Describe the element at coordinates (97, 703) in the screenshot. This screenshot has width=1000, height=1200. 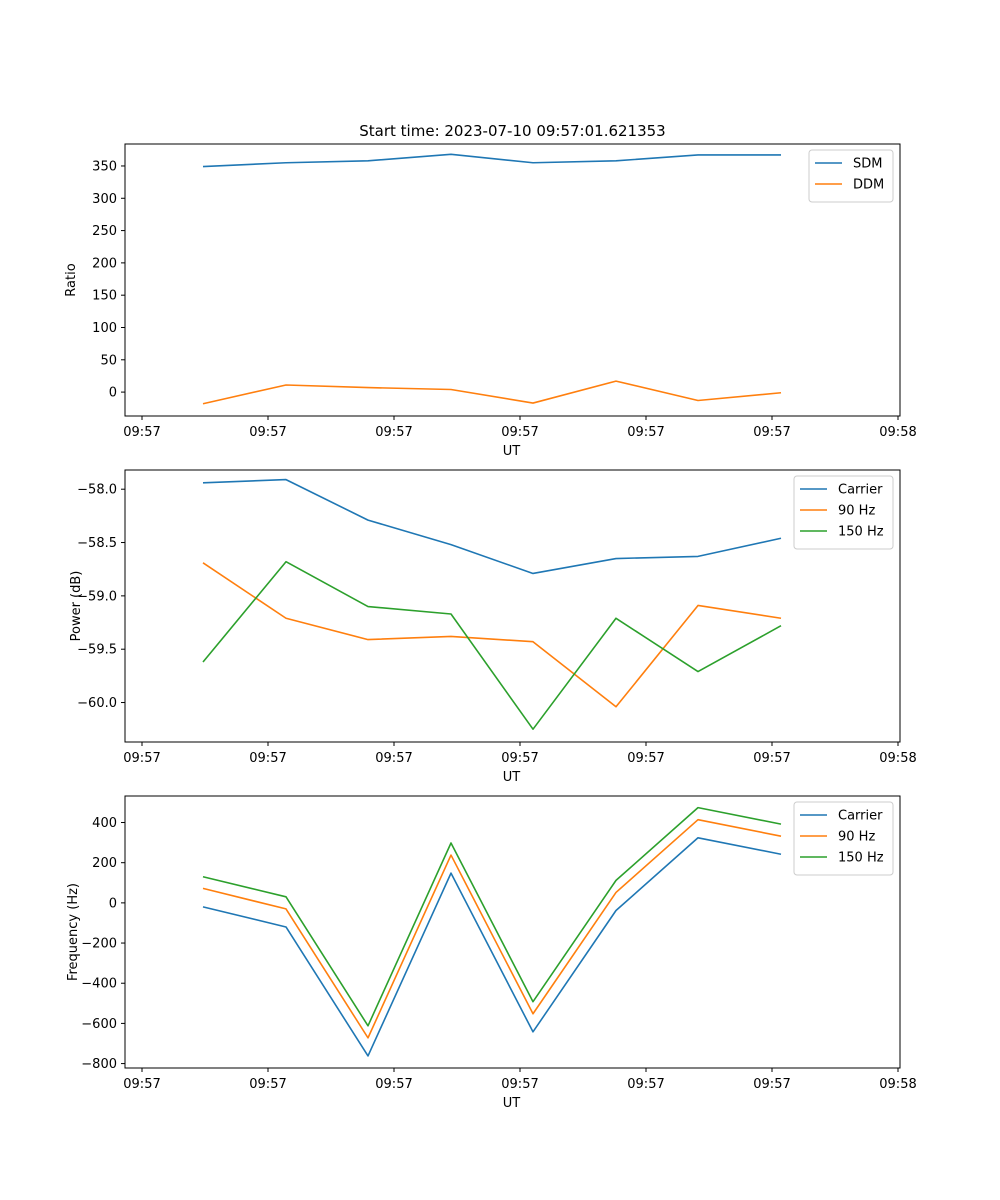
I see `y-tick-label: −60.0` at that location.